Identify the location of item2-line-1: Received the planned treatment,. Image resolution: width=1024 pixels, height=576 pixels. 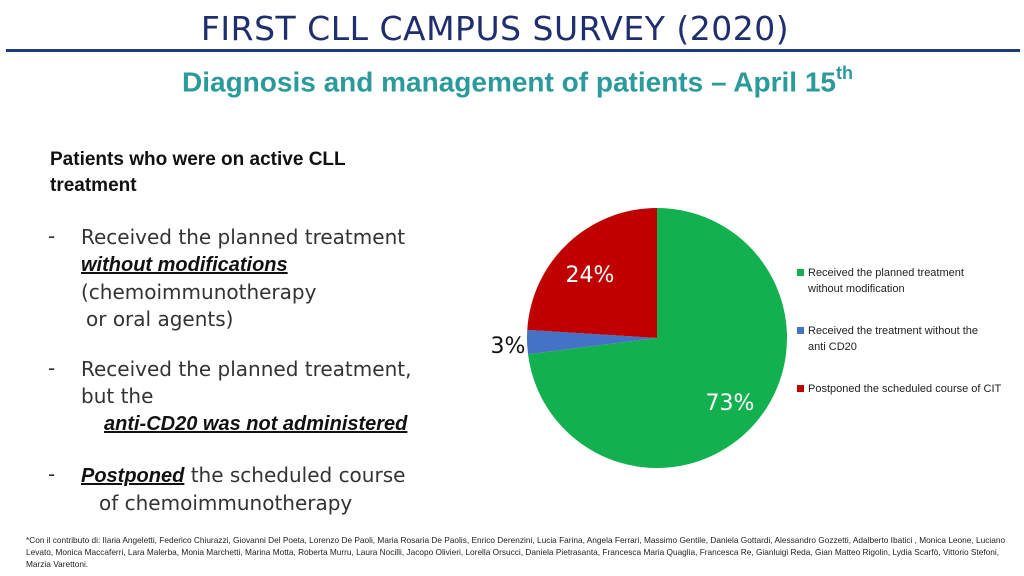
(246, 369).